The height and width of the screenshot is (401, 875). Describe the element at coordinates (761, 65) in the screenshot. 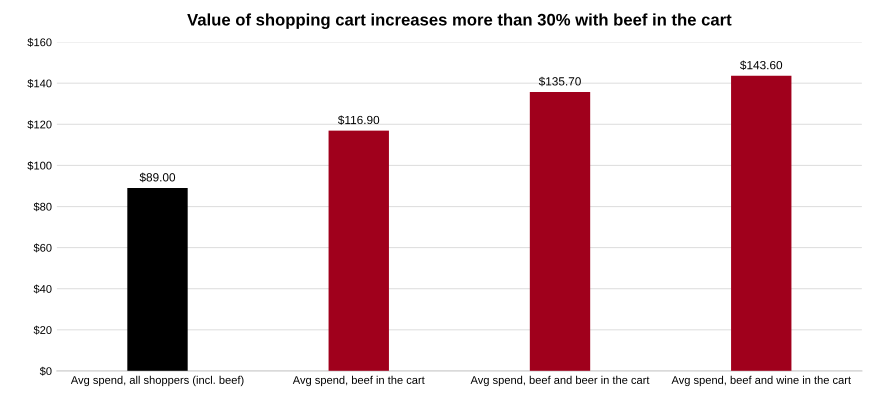

I see `data-label: $143.60` at that location.